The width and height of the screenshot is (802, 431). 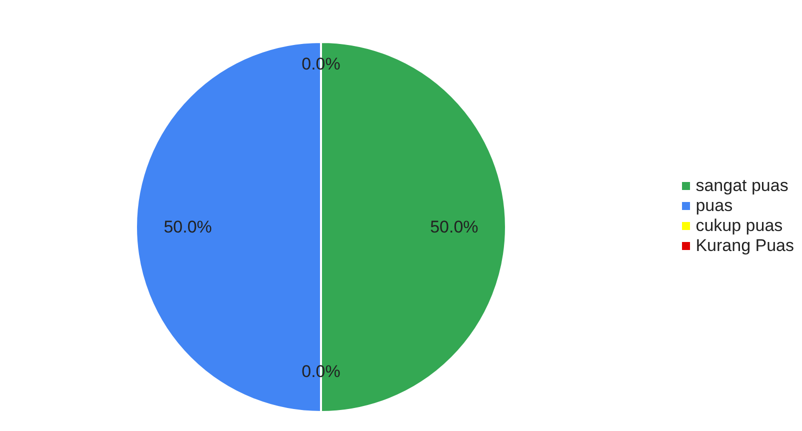 I want to click on legend-label: puas, so click(x=714, y=206).